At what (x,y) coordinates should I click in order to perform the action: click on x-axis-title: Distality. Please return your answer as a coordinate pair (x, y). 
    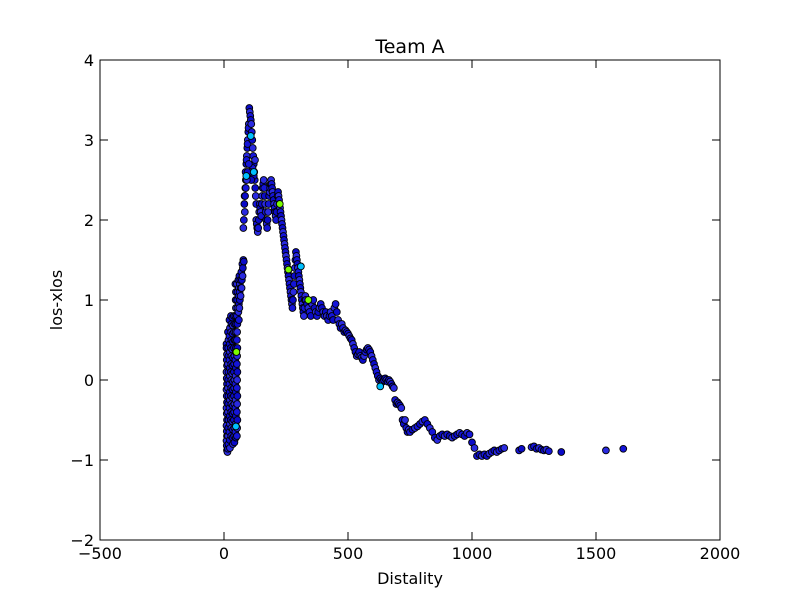
    Looking at the image, I should click on (410, 578).